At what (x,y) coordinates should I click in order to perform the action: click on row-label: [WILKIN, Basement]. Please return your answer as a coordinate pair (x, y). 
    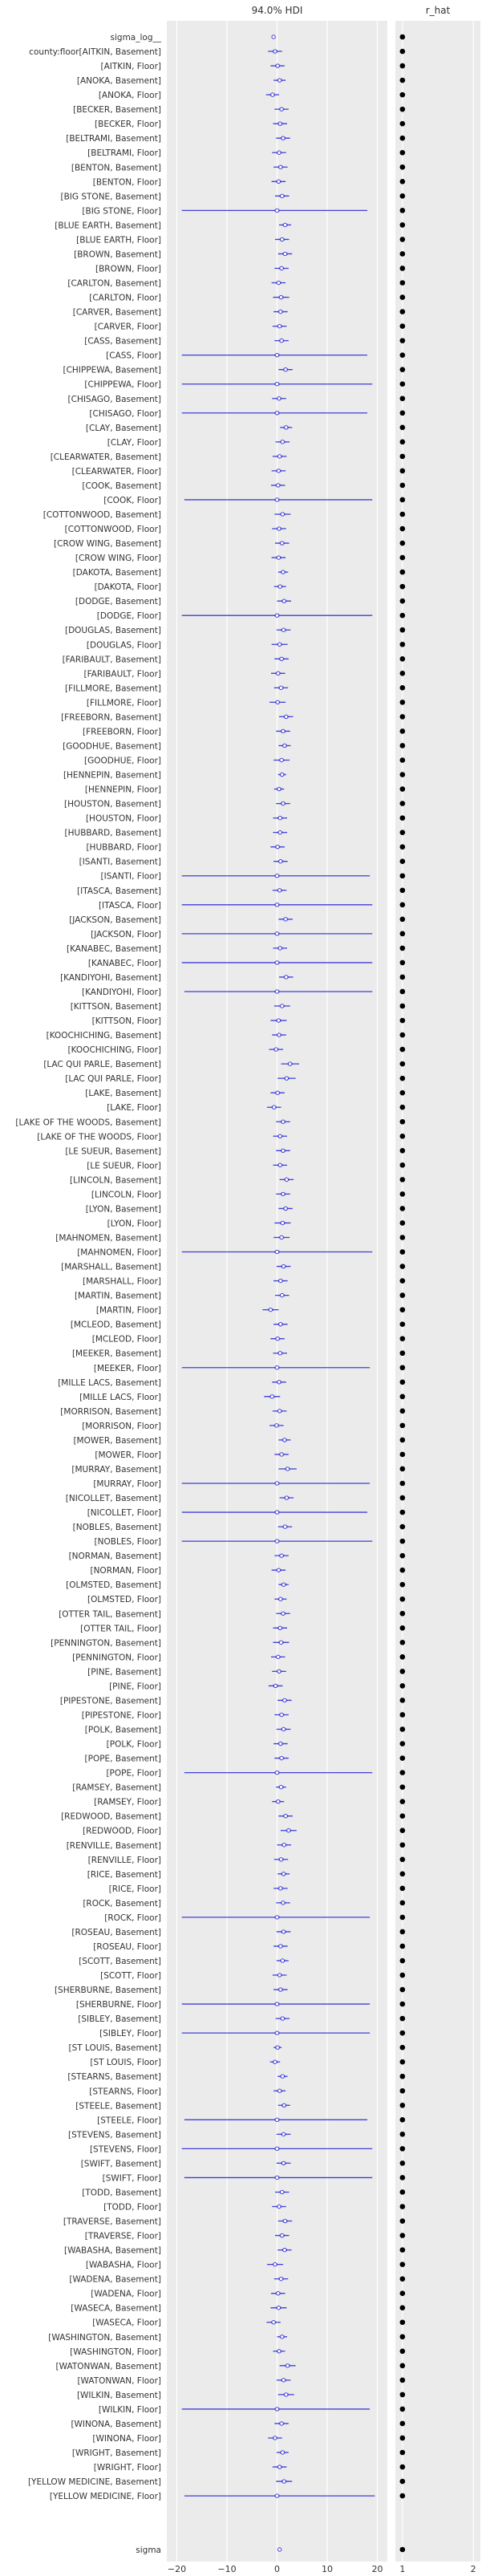
    Looking at the image, I should click on (119, 2395).